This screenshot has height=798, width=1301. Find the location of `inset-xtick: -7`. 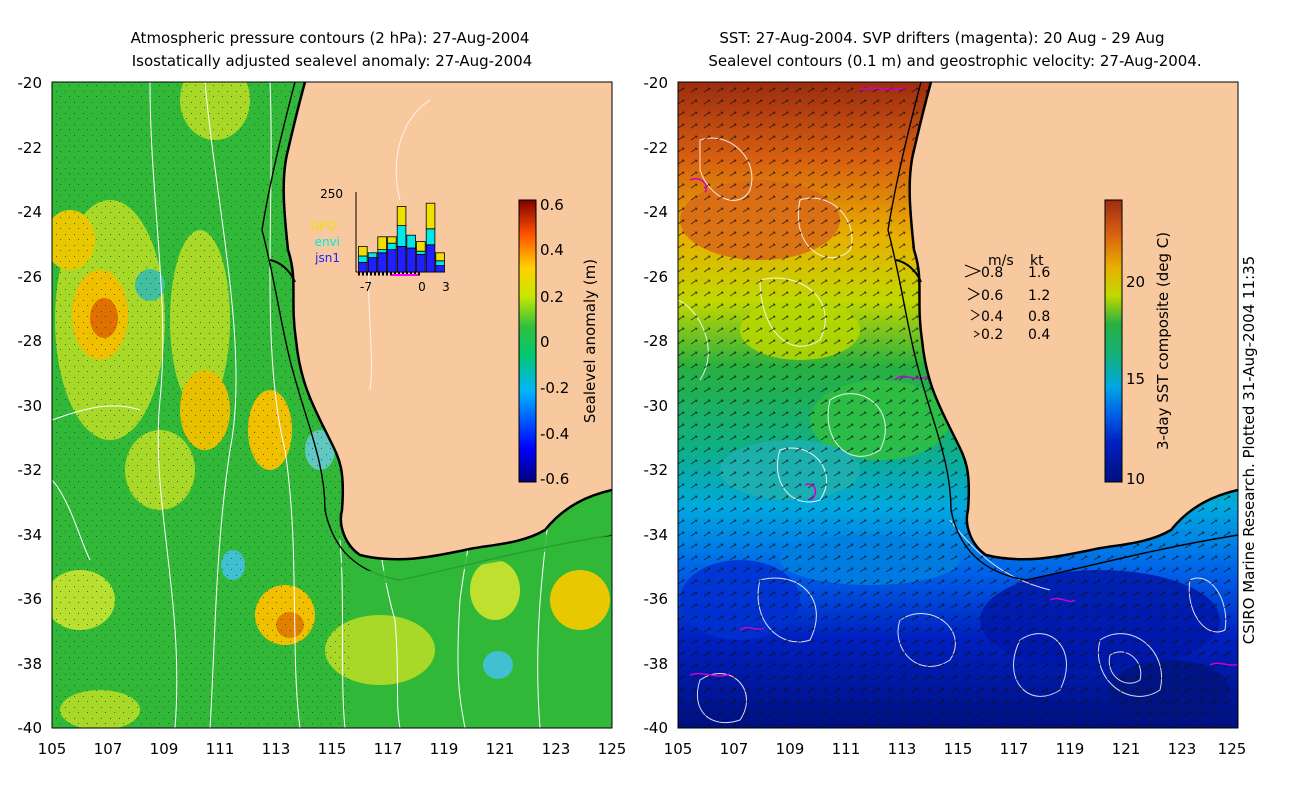

inset-xtick: -7 is located at coordinates (366, 287).